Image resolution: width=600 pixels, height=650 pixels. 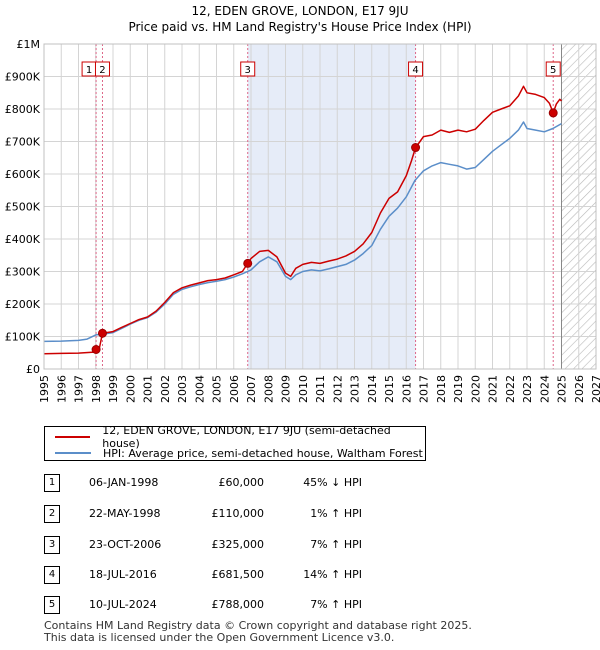 I want to click on x-tick-label: 2011, so click(x=320, y=389).